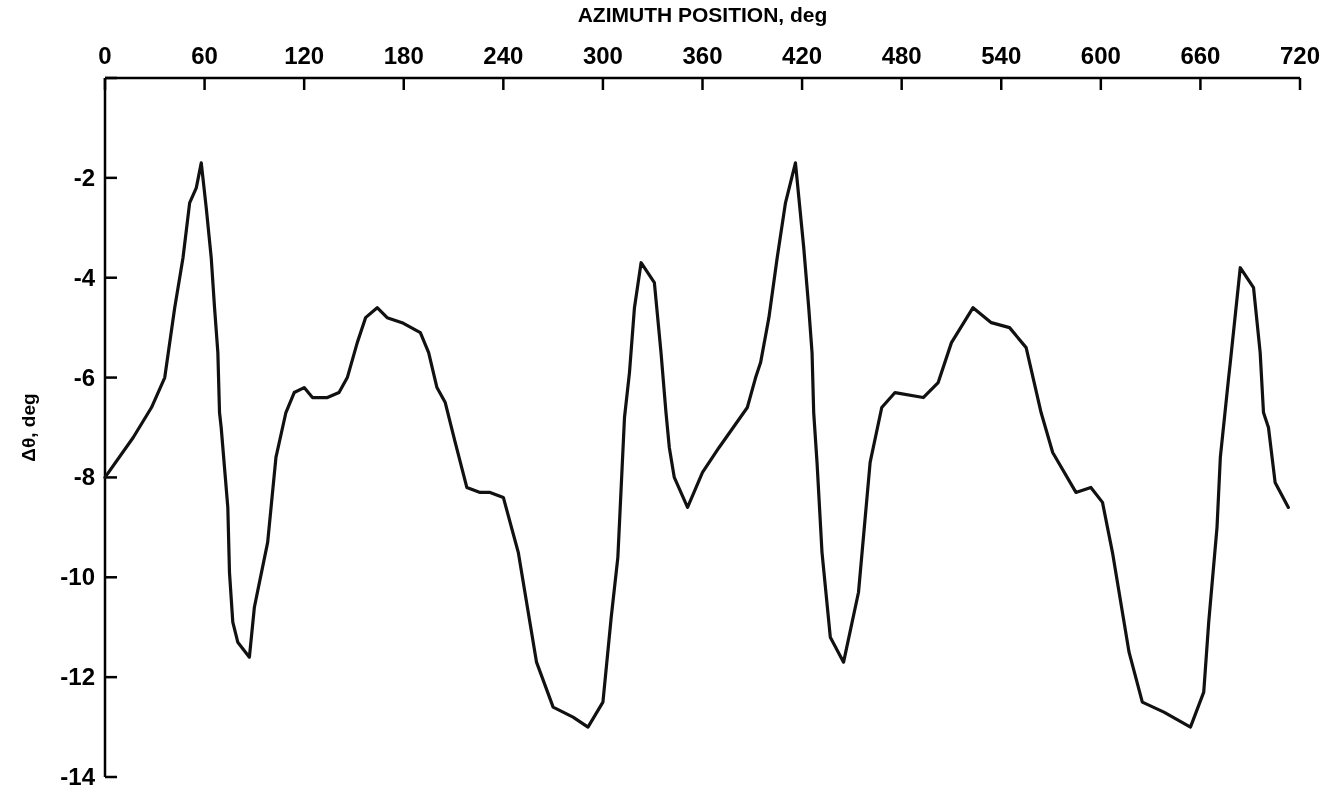 The height and width of the screenshot is (804, 1334). What do you see at coordinates (802, 55) in the screenshot?
I see `x-tick-label: 420` at bounding box center [802, 55].